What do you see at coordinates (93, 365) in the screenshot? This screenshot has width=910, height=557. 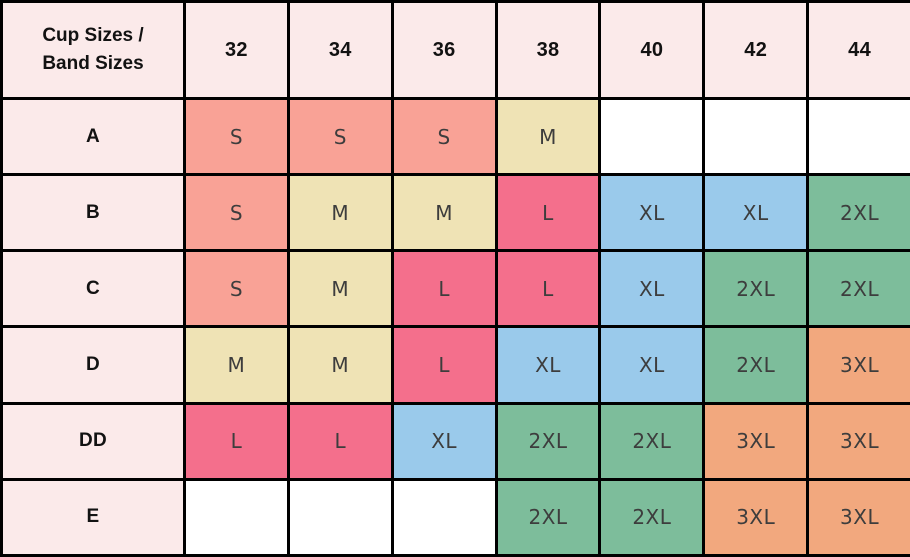 I see `cup-size-label: D` at bounding box center [93, 365].